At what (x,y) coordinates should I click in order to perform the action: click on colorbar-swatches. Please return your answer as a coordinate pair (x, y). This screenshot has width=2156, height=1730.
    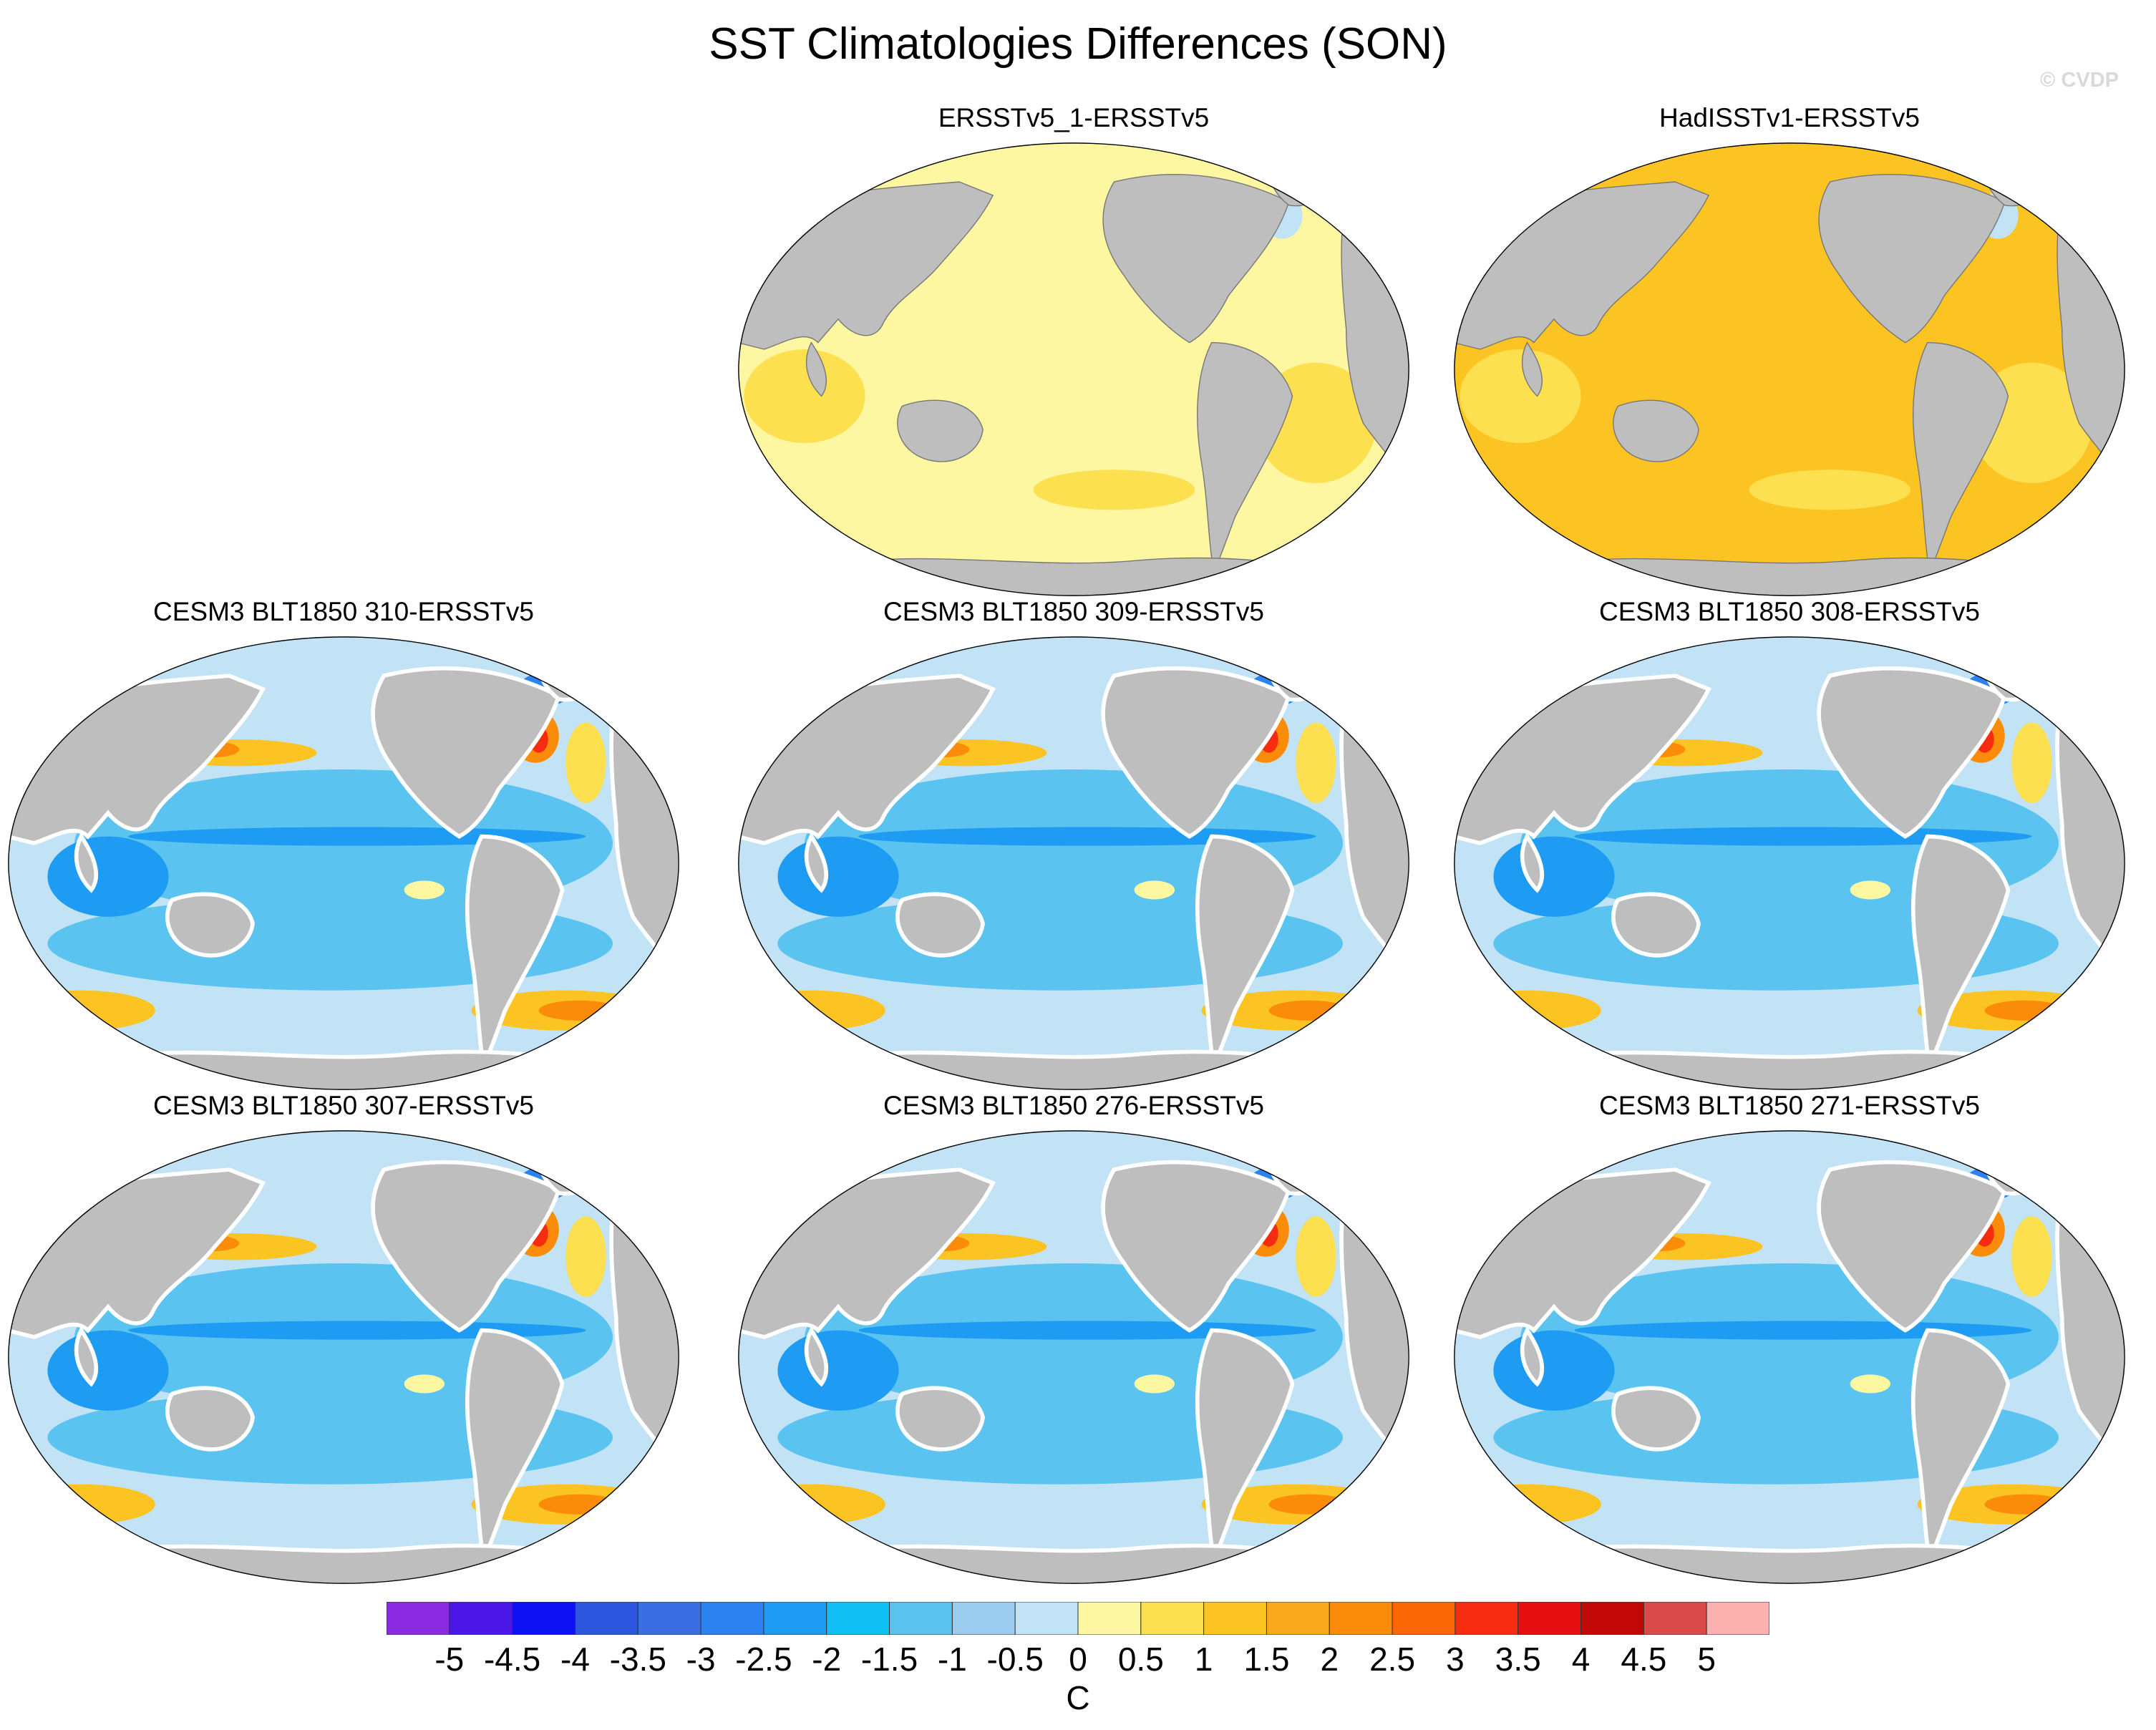
    Looking at the image, I should click on (1078, 1618).